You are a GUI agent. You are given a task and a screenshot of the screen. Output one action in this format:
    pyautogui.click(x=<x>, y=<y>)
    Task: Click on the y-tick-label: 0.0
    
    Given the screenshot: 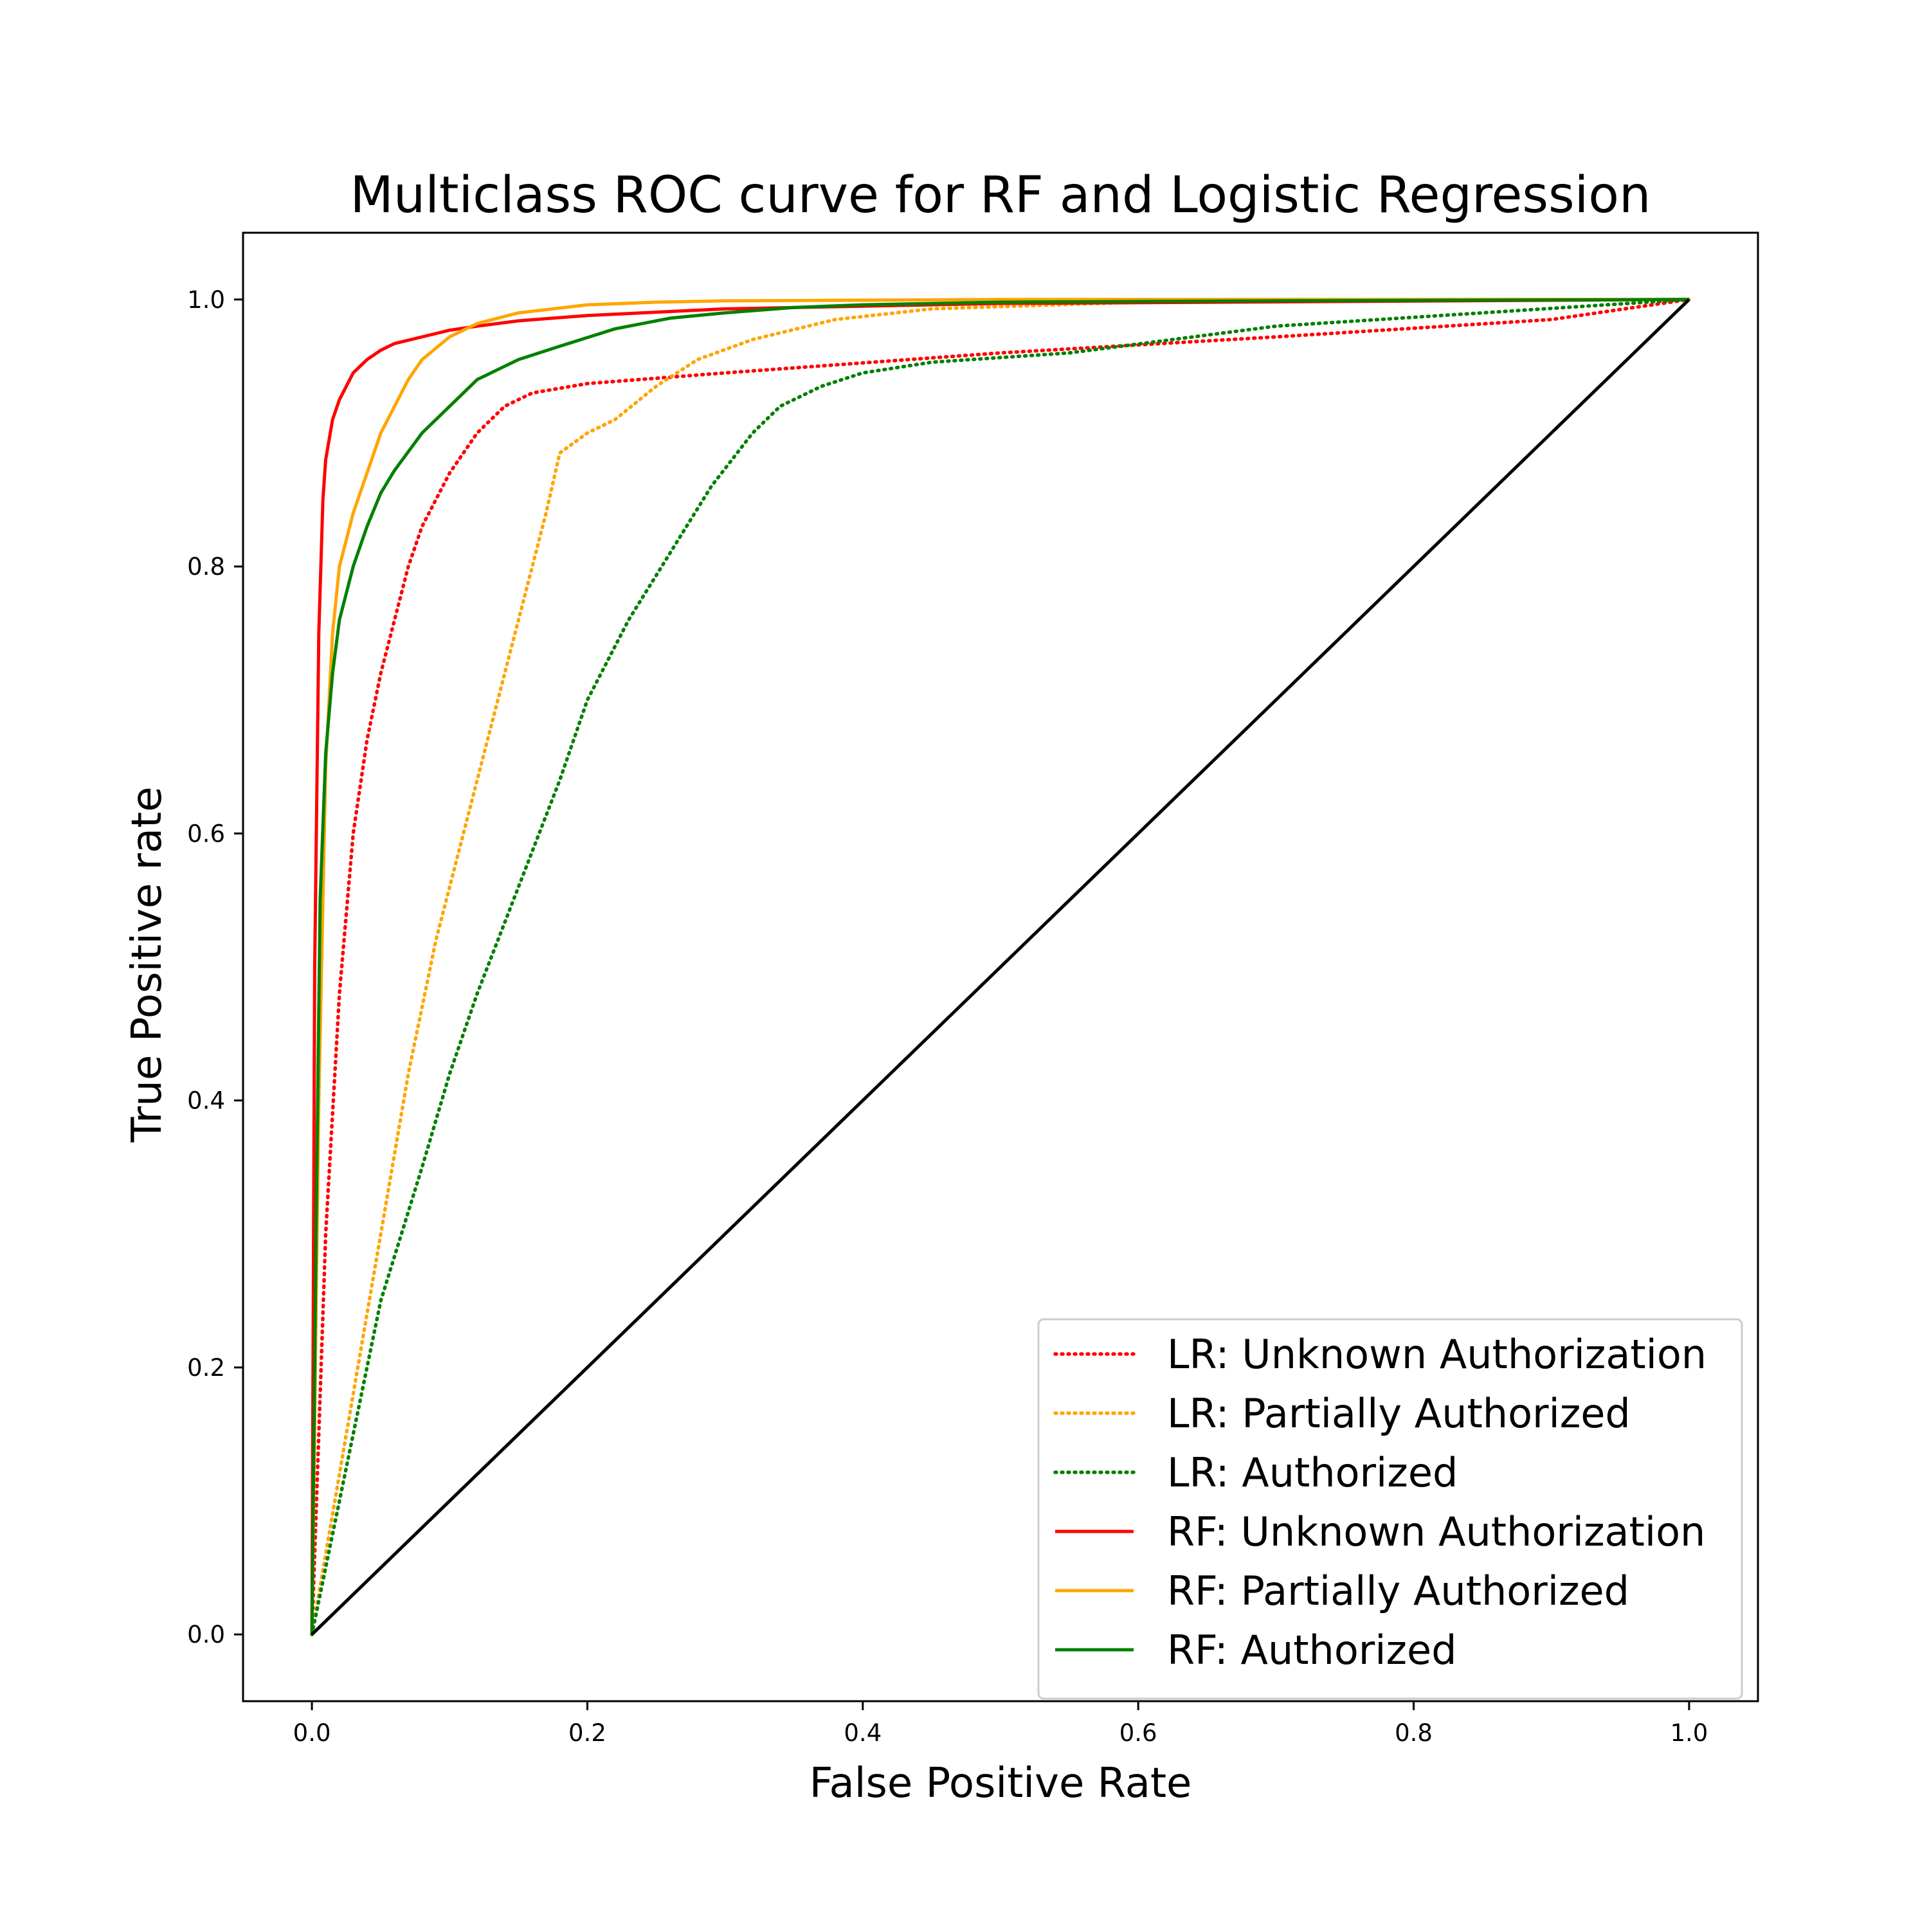 What is the action you would take?
    pyautogui.click(x=206, y=1634)
    